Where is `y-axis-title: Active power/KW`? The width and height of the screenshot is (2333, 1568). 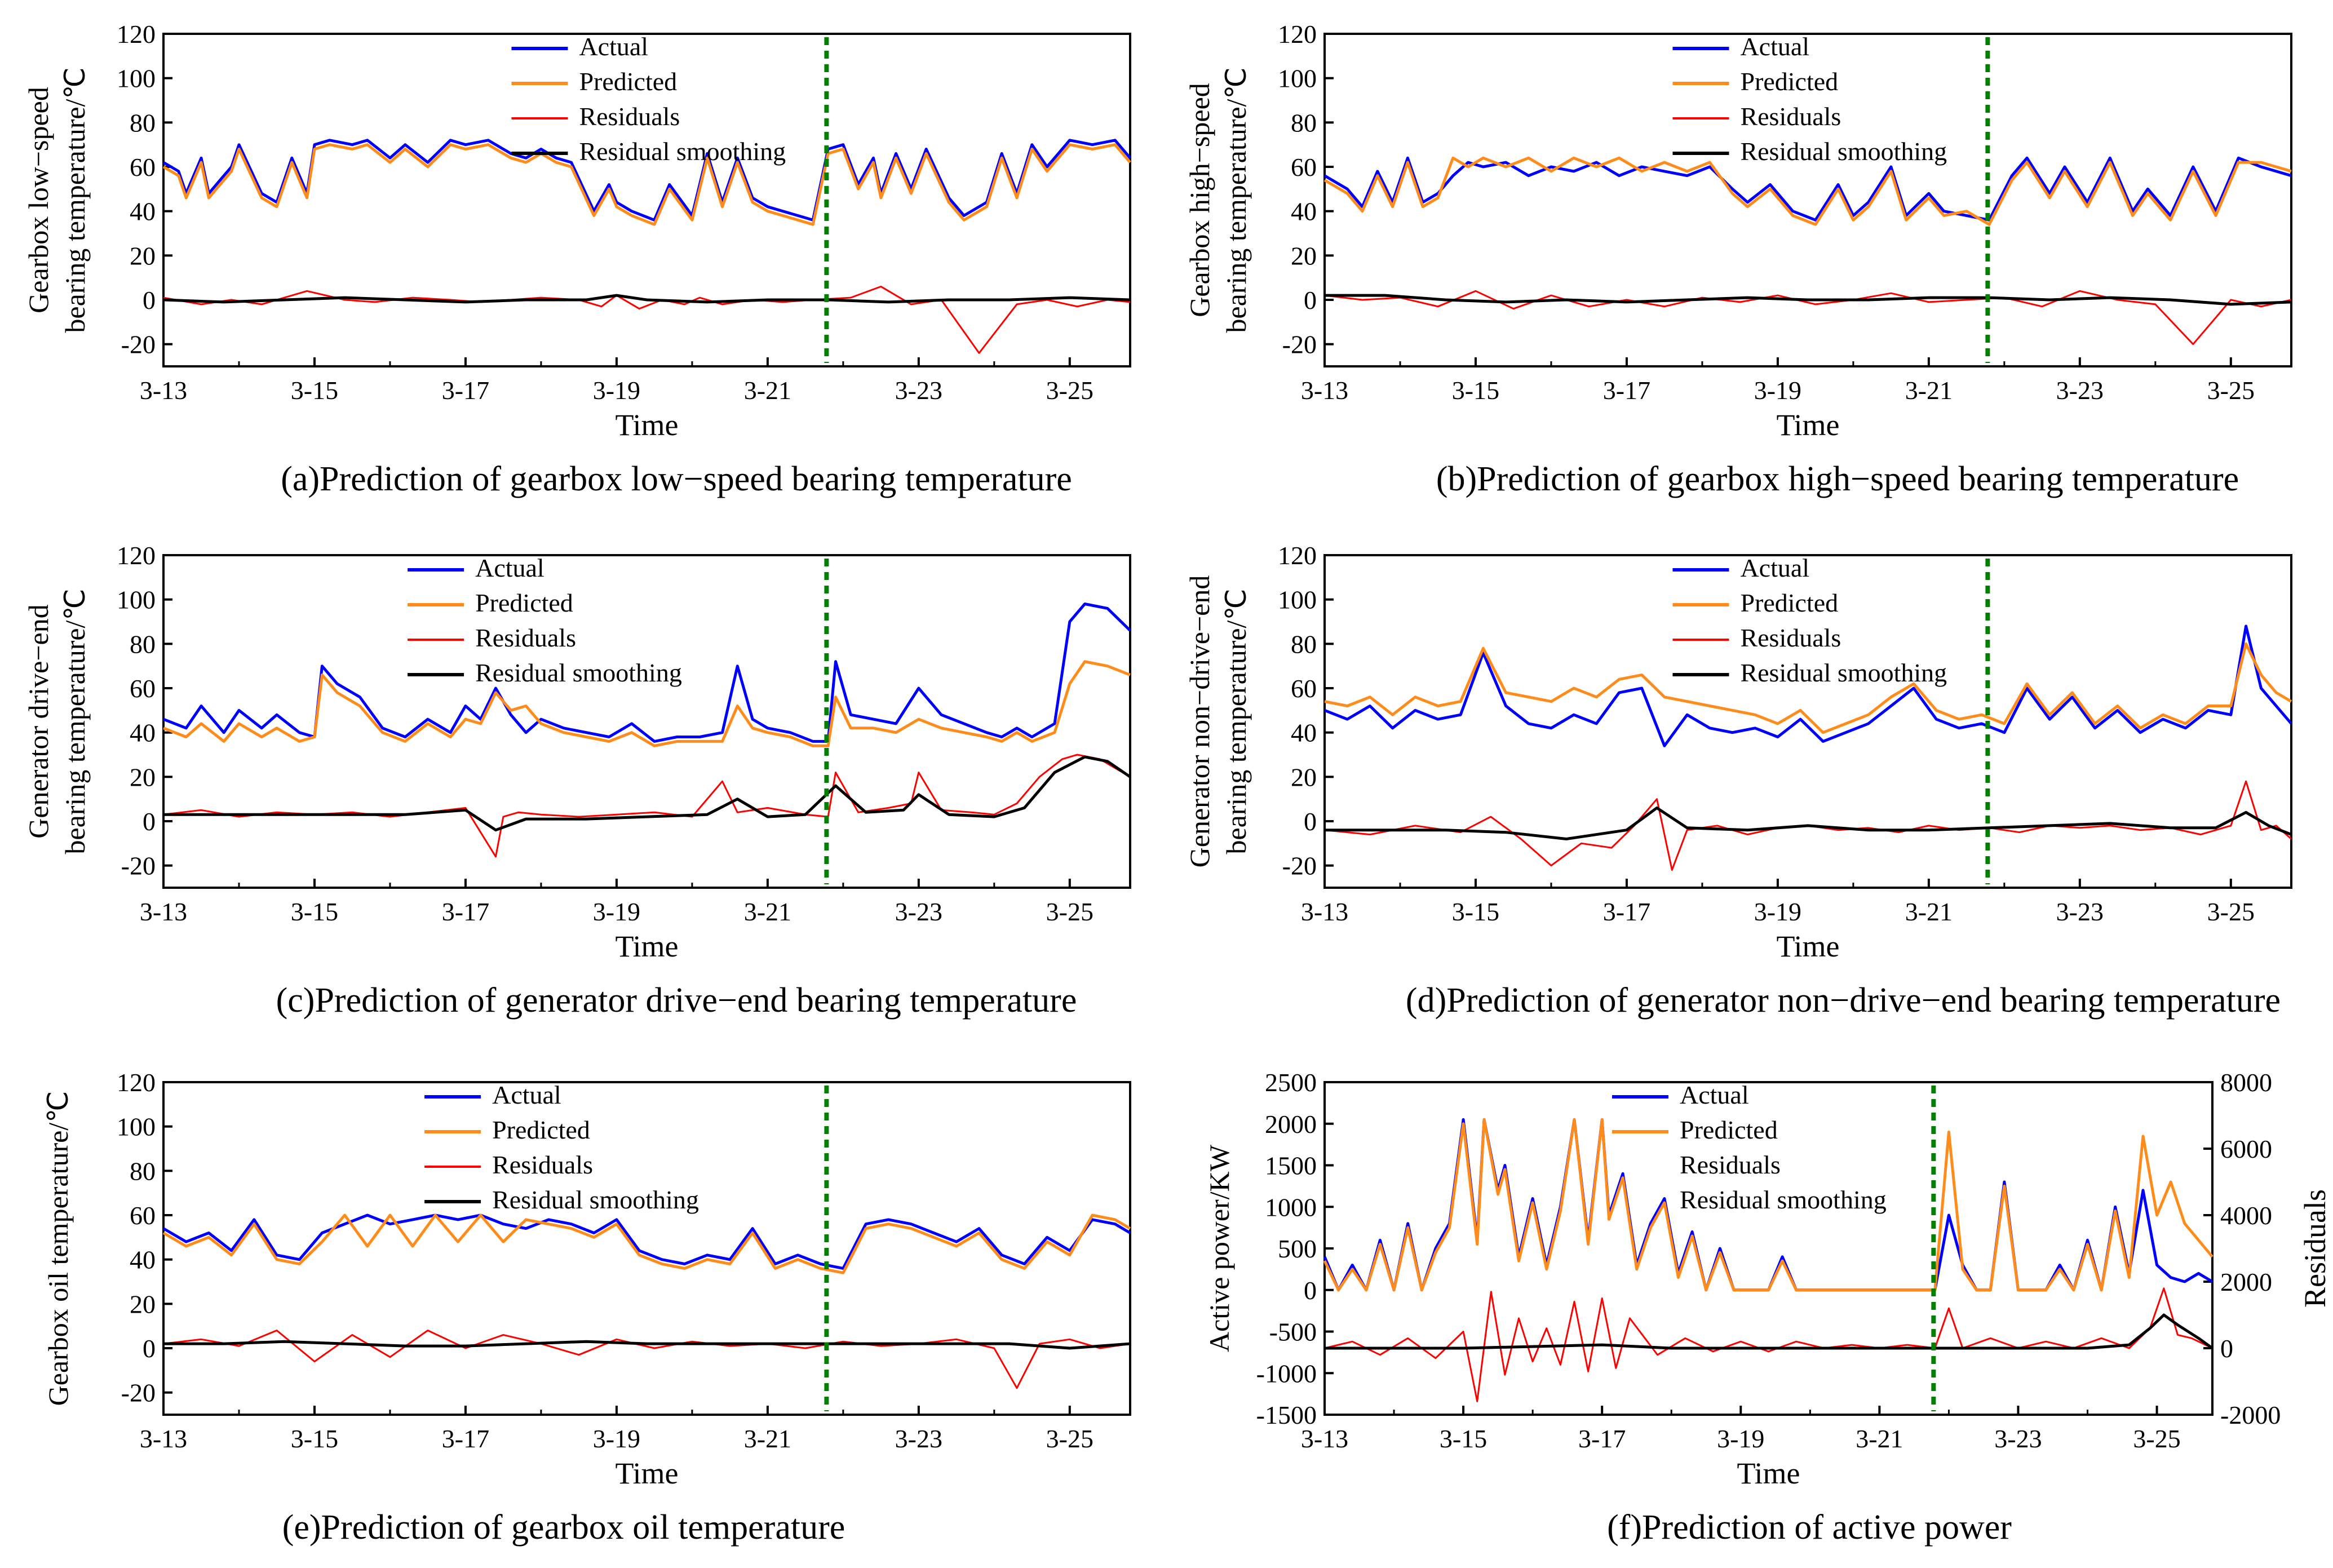 y-axis-title: Active power/KW is located at coordinates (1219, 1248).